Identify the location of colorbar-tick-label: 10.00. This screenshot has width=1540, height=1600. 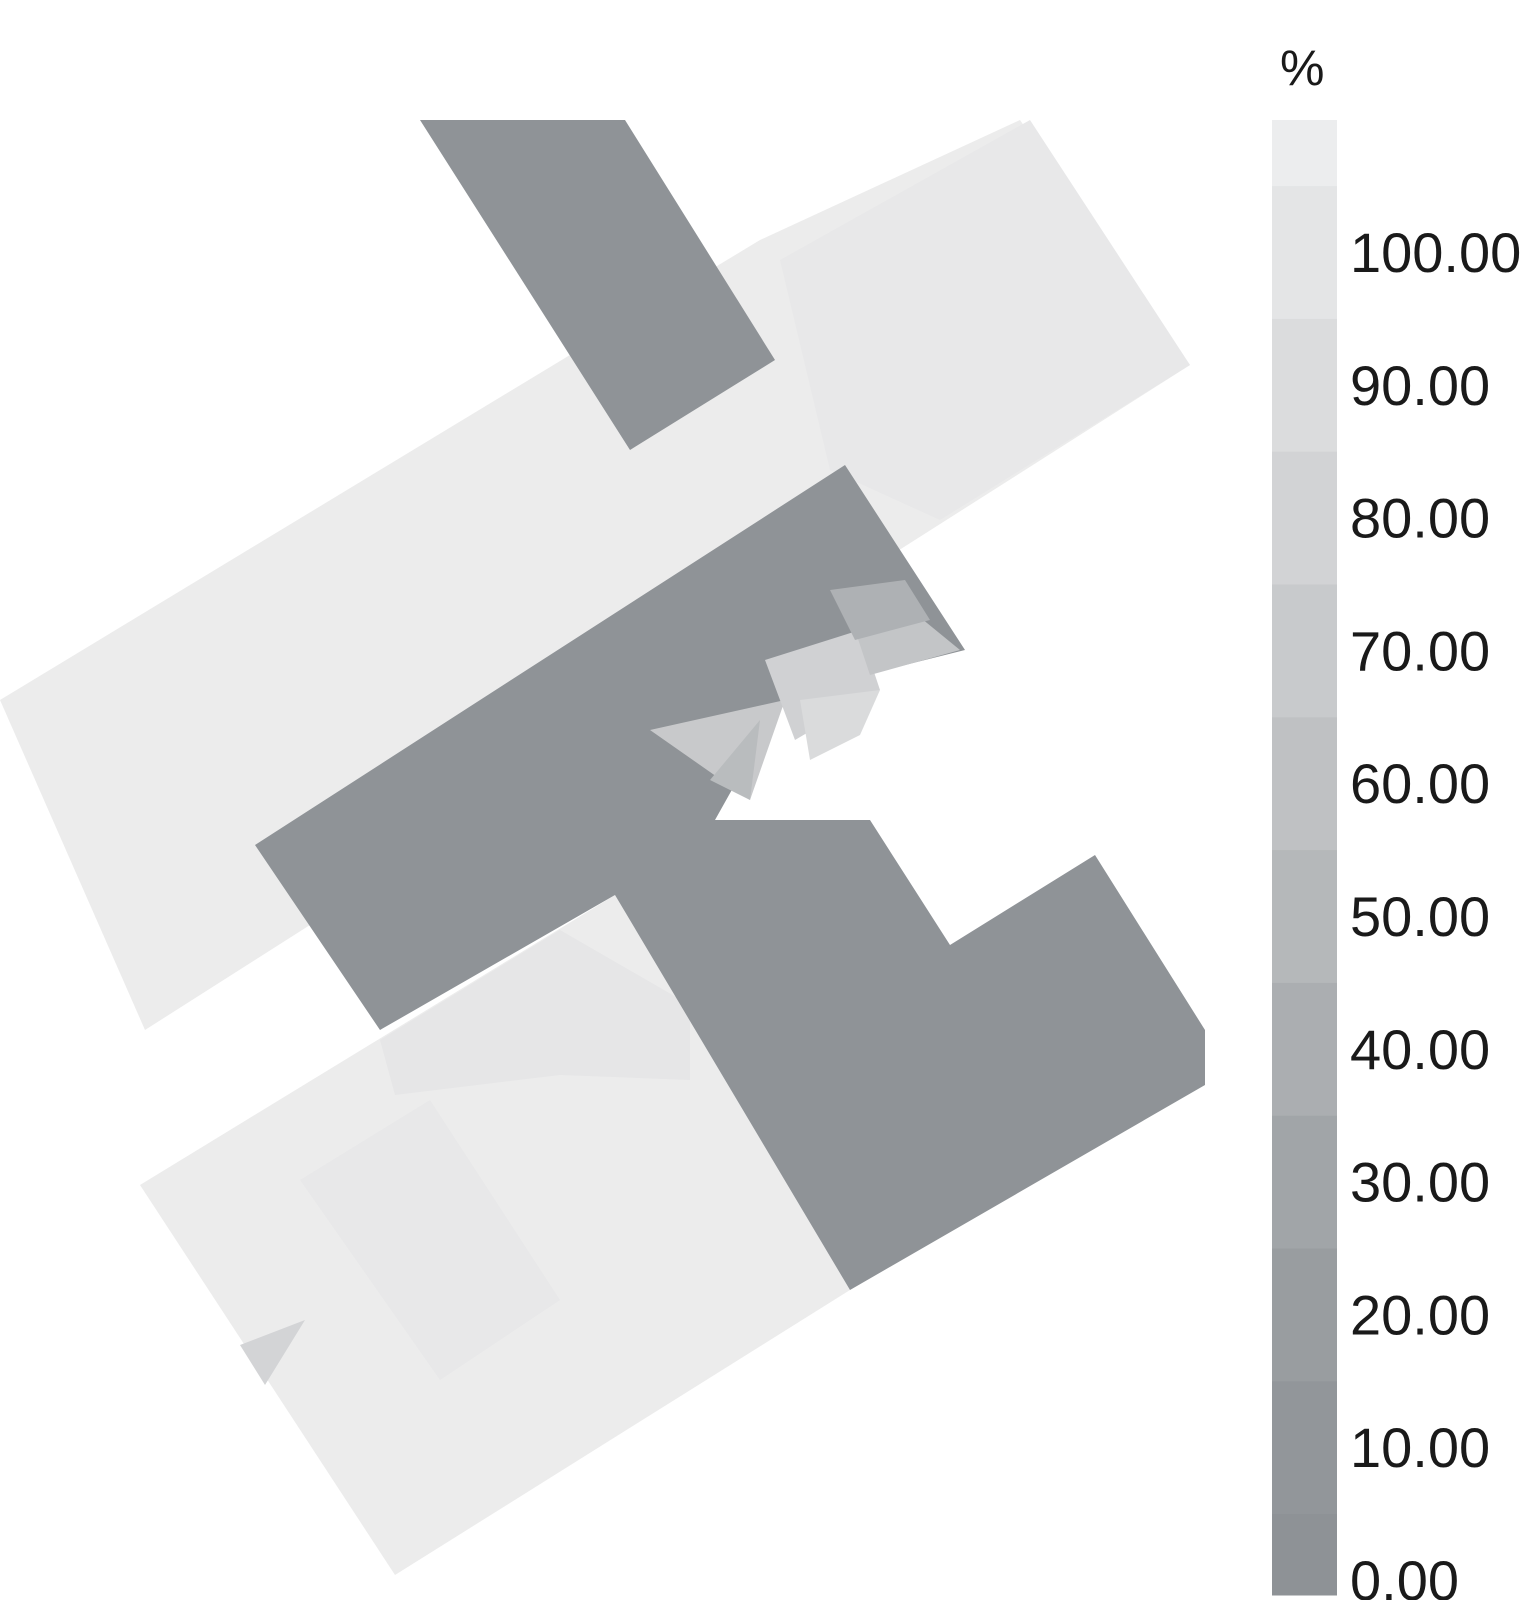
(1420, 1447).